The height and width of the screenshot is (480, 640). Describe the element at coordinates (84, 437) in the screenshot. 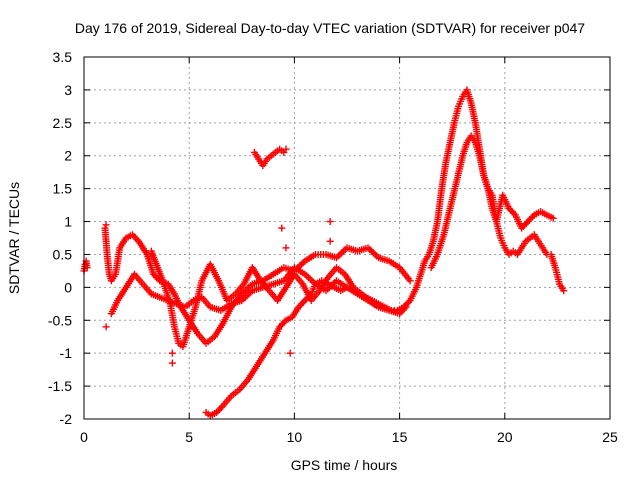

I see `x-tick-label: 0` at that location.